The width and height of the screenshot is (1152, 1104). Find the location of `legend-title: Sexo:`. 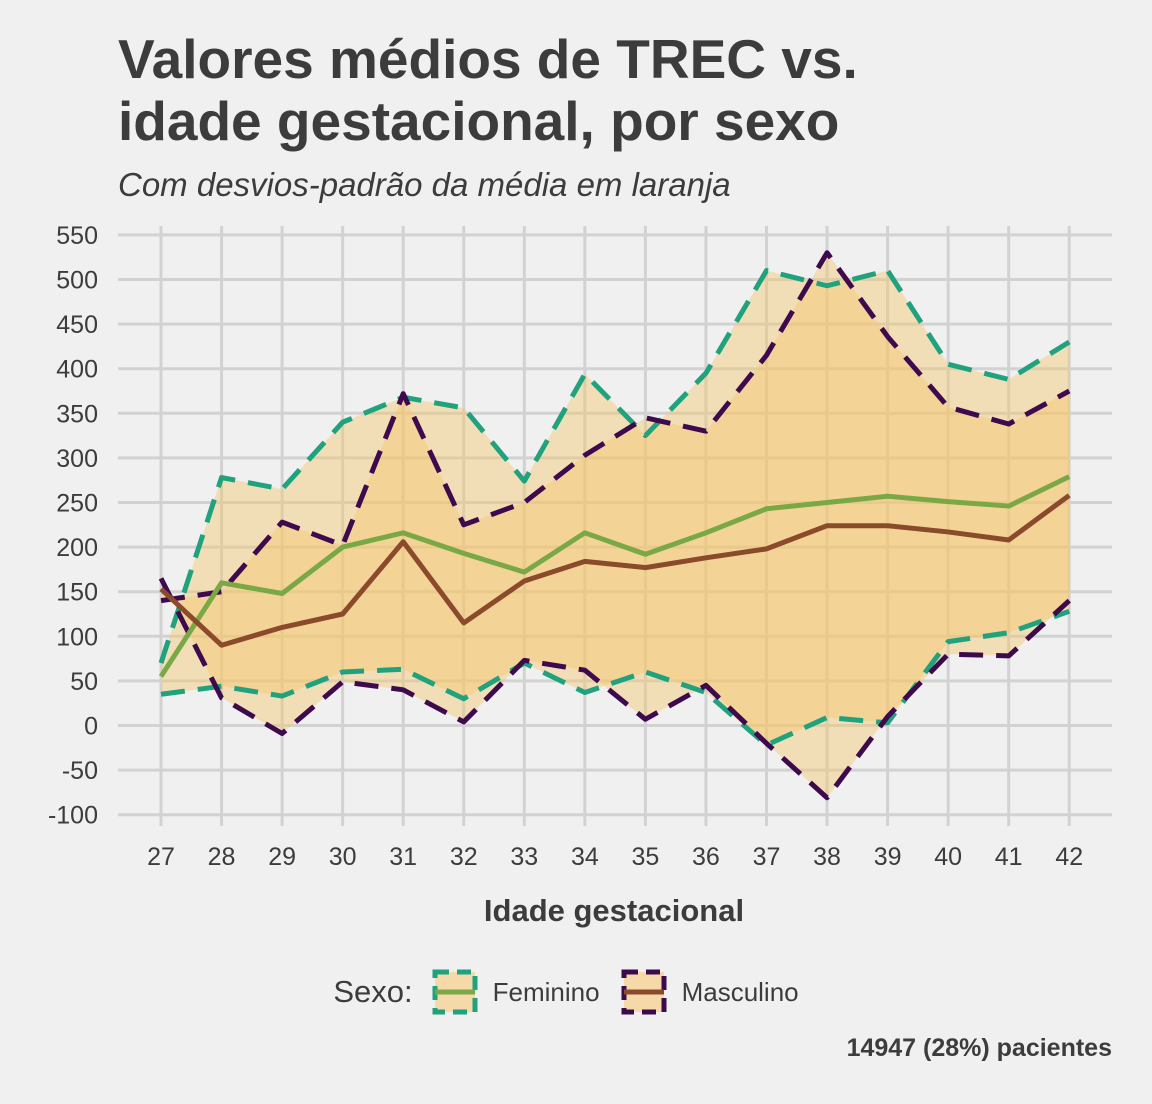

legend-title: Sexo: is located at coordinates (373, 991).